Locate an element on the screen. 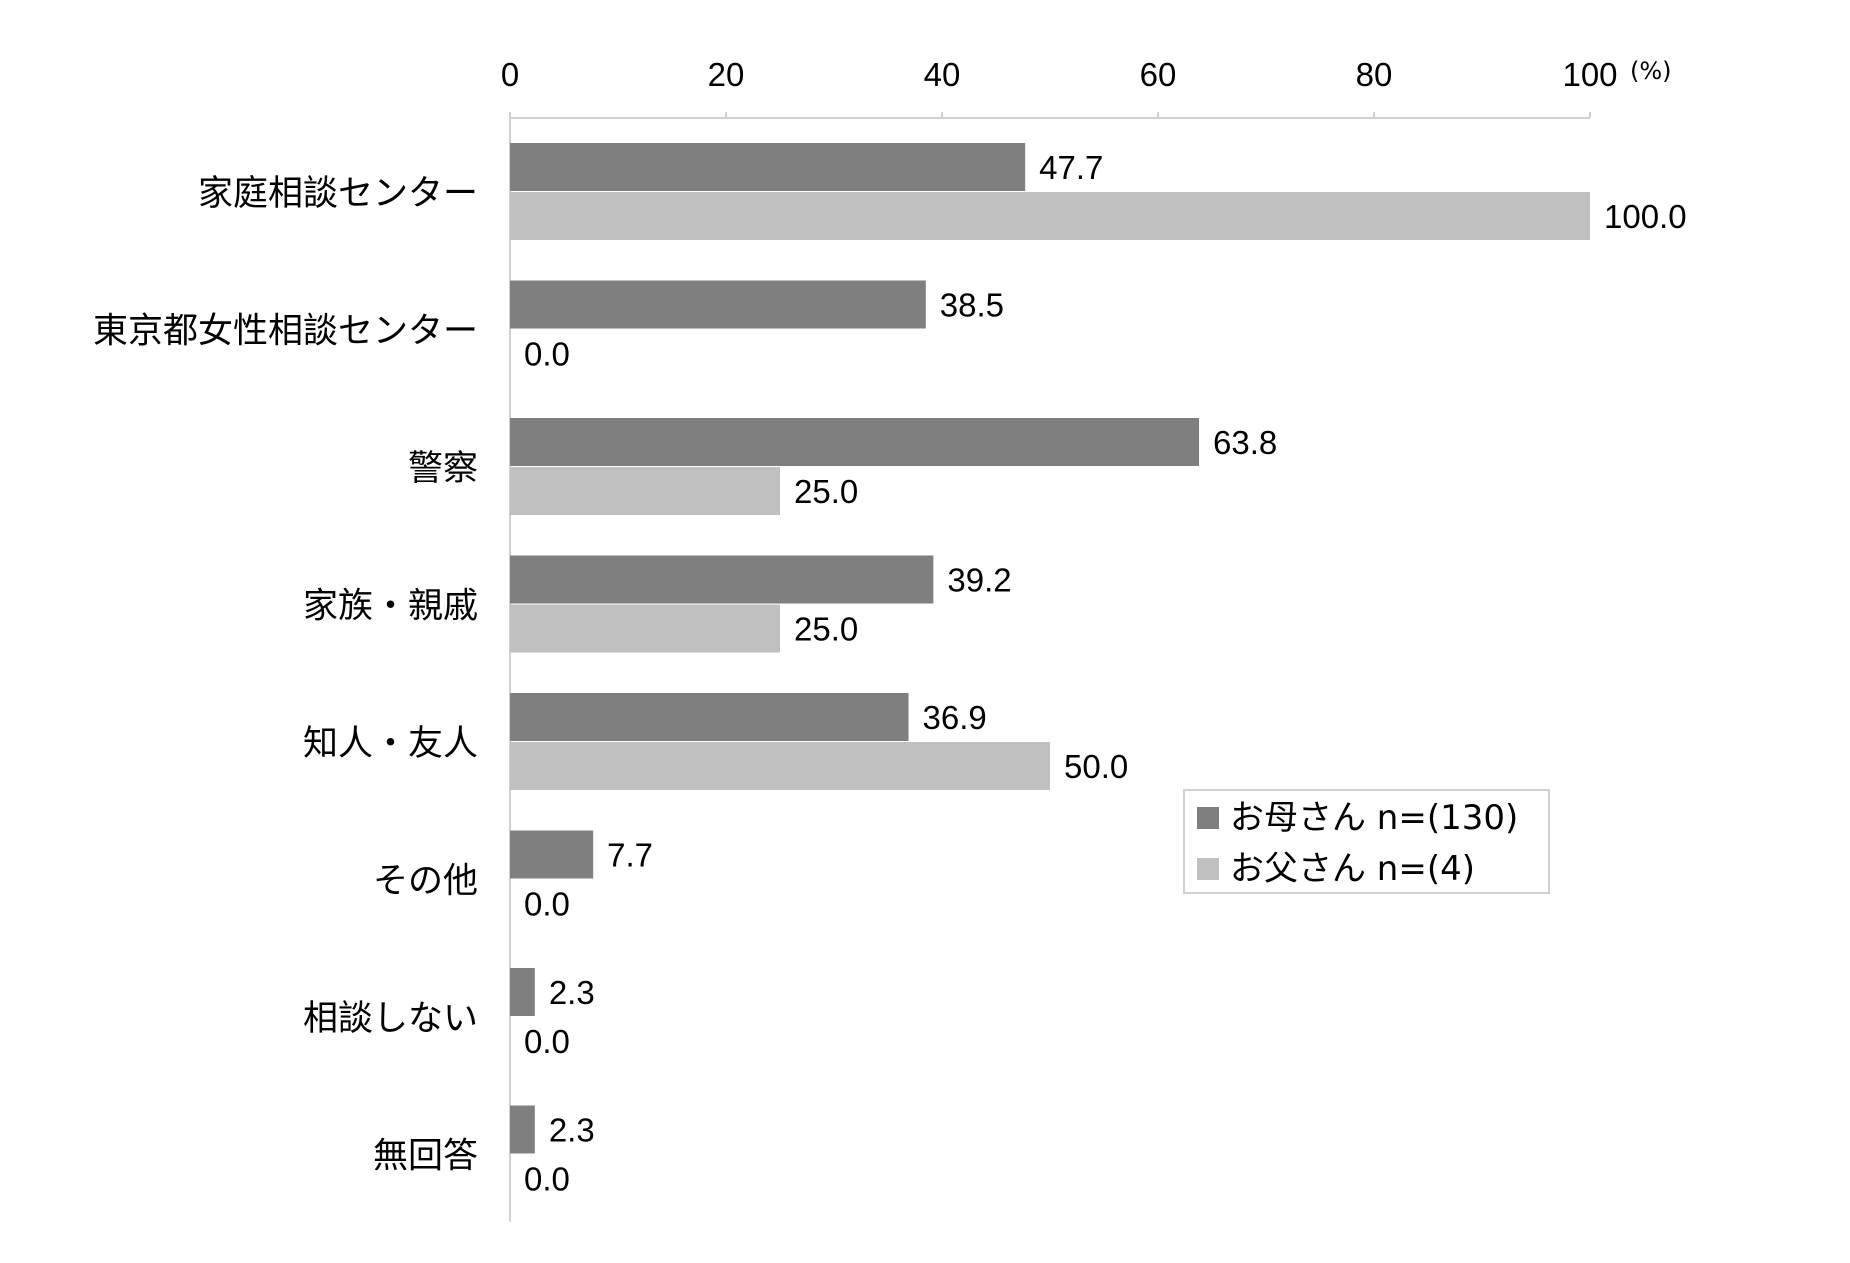 Image resolution: width=1850 pixels, height=1263 pixels. category-label: 家庭相談センター is located at coordinates (338, 194).